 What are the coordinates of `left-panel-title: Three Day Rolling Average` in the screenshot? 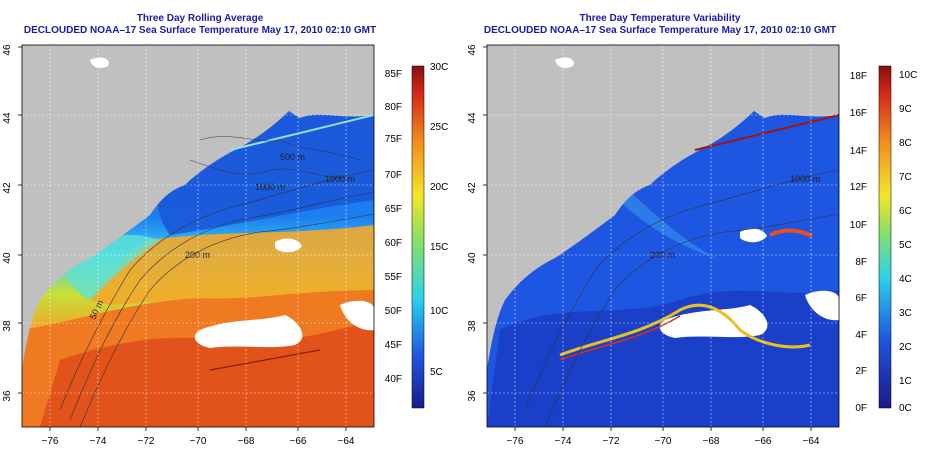 It's located at (200, 18).